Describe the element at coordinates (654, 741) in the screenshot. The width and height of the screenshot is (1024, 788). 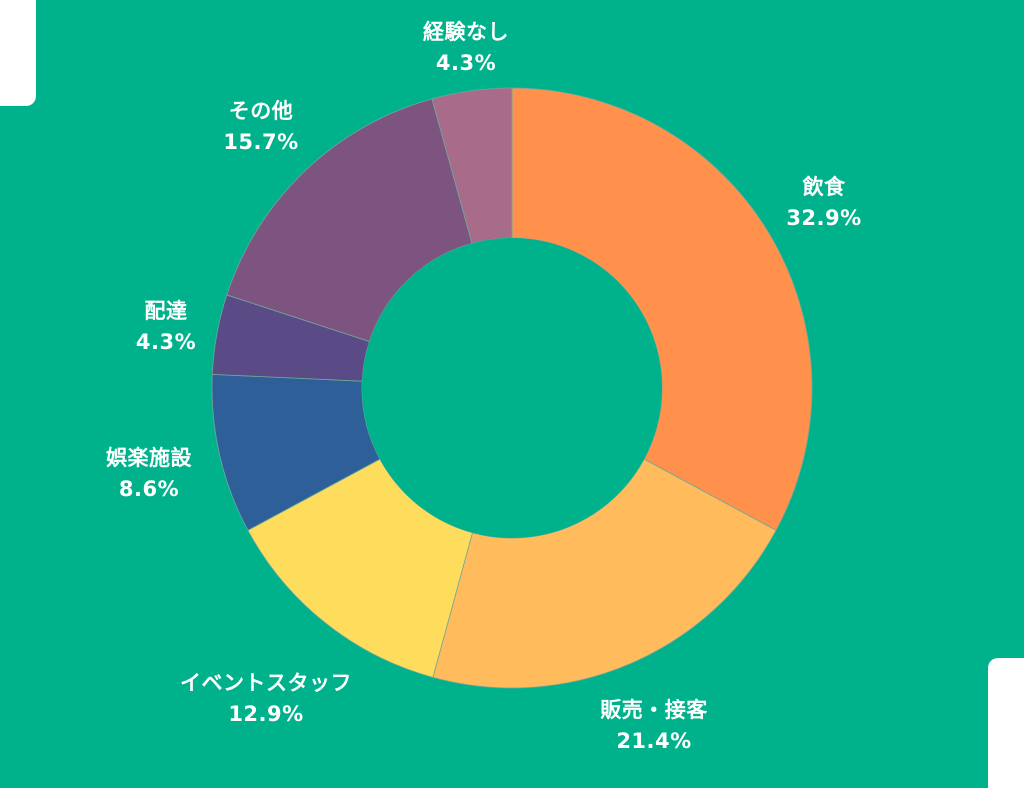
I see `slice-label-value: 21.4%` at that location.